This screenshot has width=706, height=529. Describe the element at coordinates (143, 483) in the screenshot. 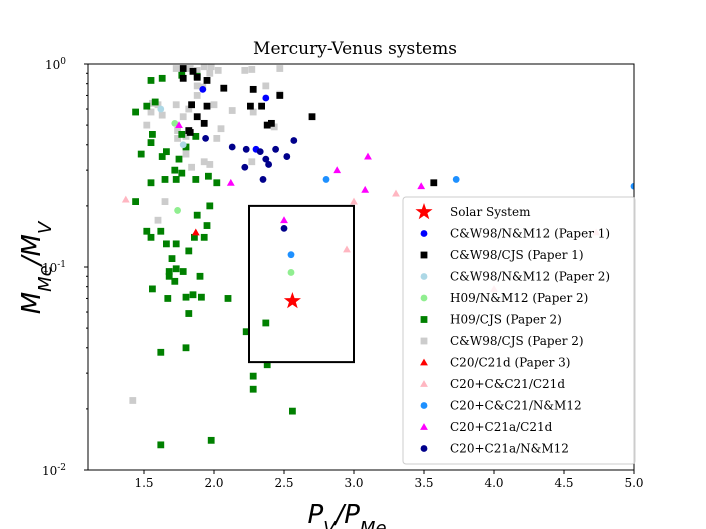

I see `x-tick-label: 1.5` at that location.